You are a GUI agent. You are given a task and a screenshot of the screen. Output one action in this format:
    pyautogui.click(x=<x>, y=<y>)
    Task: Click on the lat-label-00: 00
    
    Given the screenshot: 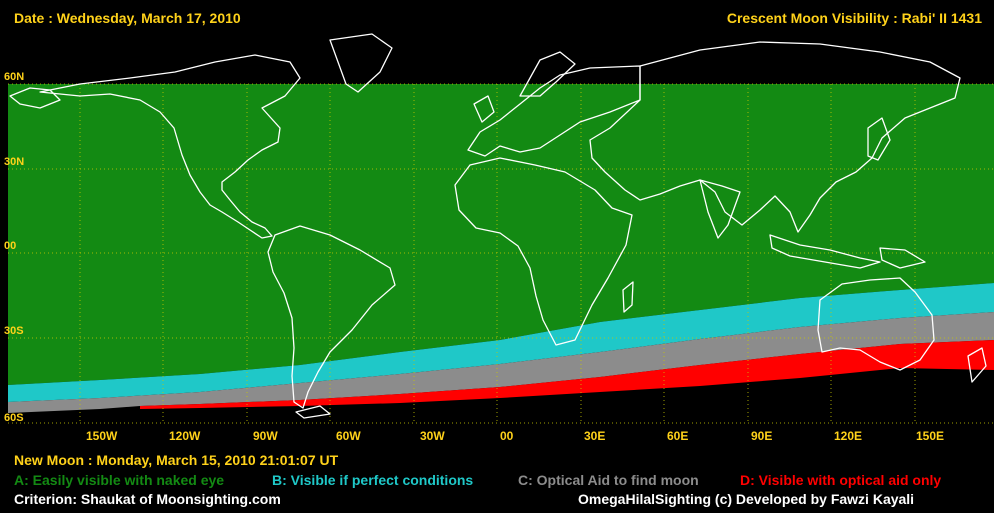 What is the action you would take?
    pyautogui.click(x=10, y=246)
    